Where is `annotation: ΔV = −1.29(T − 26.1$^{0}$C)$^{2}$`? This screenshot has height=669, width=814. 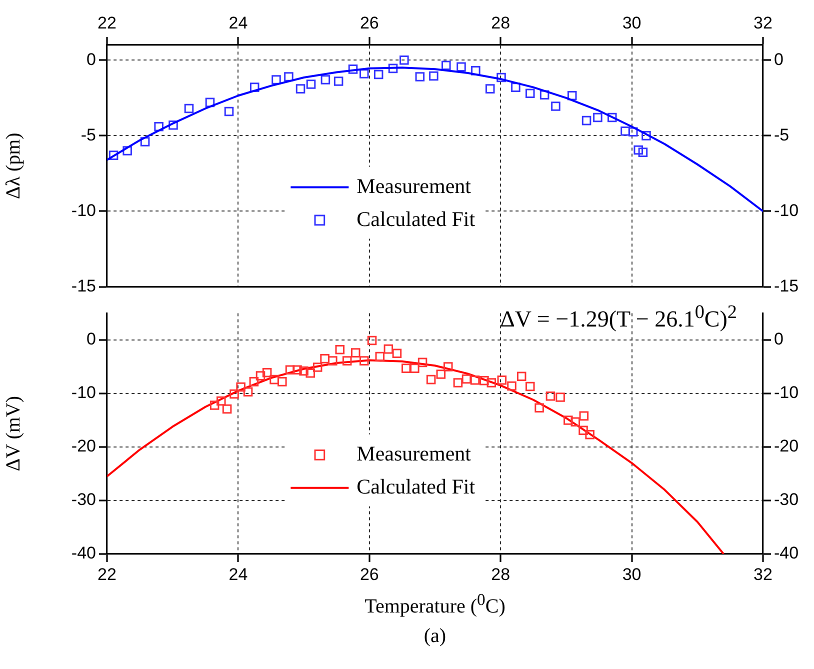 annotation: ΔV = −1.29(T − 26.1$^{0}$C)$^{2}$ is located at coordinates (618, 317).